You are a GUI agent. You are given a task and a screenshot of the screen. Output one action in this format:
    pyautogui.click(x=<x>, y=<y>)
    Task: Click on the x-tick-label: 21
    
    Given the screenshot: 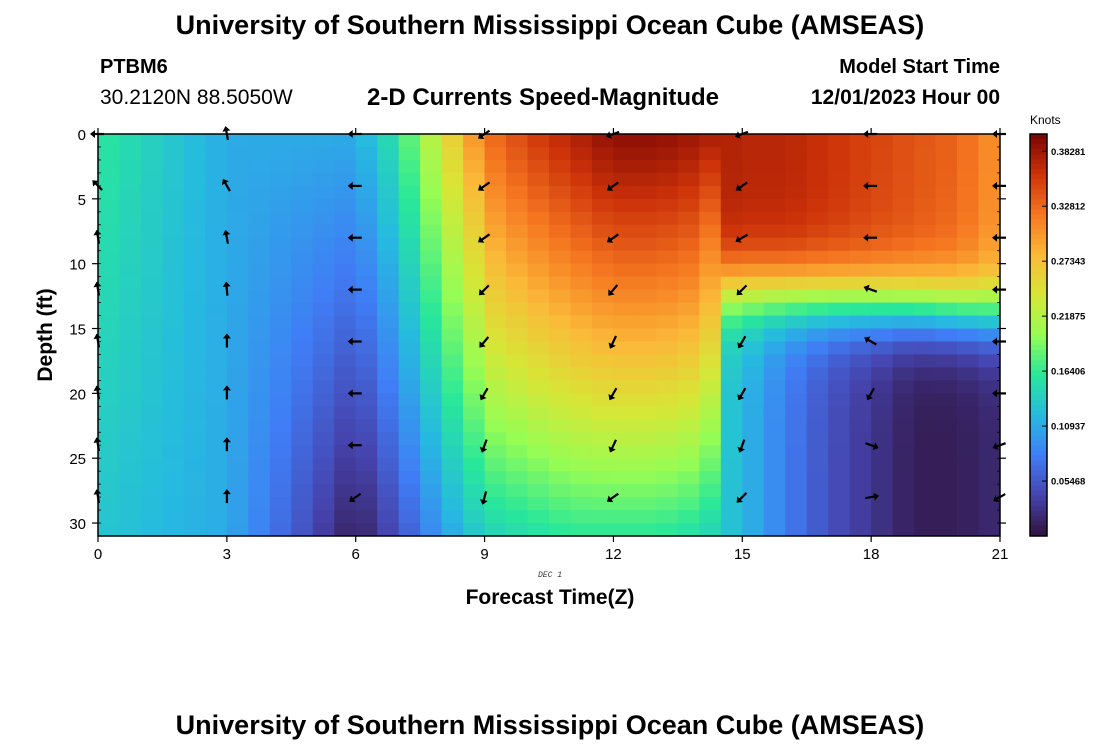 What is the action you would take?
    pyautogui.click(x=1000, y=554)
    